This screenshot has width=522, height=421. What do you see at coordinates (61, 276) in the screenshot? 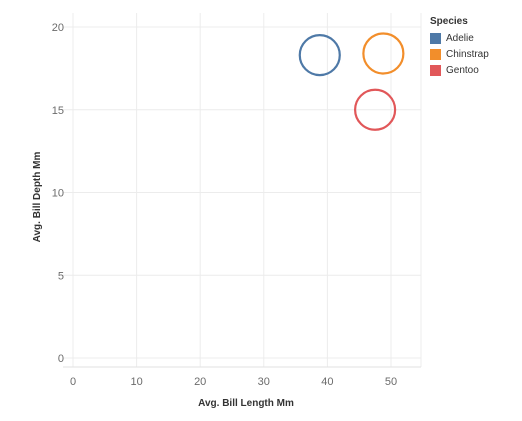
I see `y-tick-label-5: 5` at bounding box center [61, 276].